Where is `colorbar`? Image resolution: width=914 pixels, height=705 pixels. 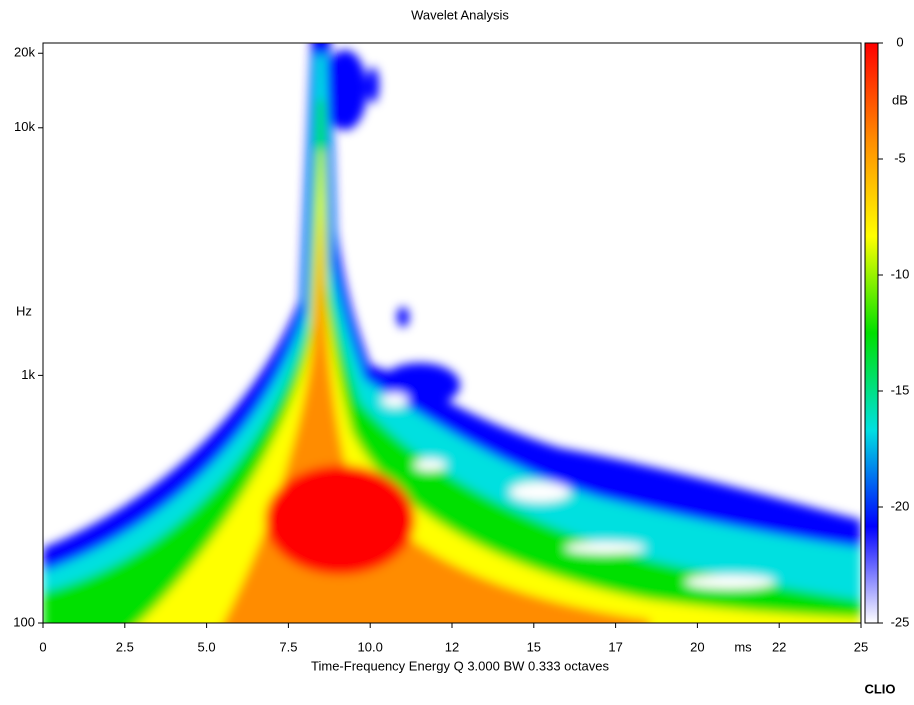
colorbar is located at coordinates (871, 333).